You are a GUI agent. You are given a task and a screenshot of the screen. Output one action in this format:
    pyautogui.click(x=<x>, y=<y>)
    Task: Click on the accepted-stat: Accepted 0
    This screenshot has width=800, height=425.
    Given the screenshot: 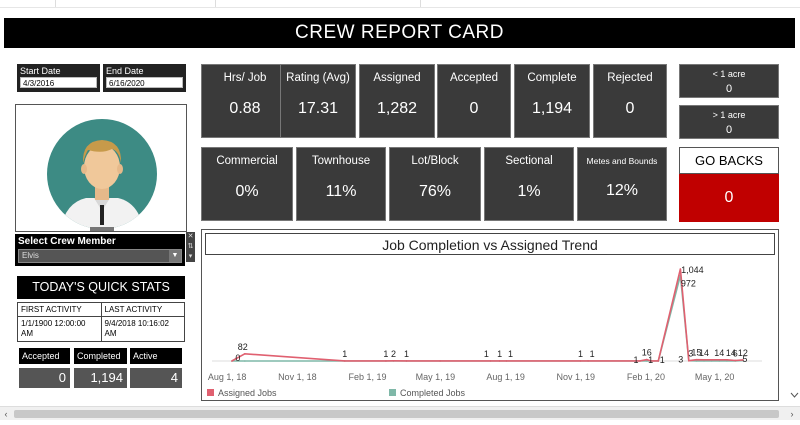 What is the action you would take?
    pyautogui.click(x=44, y=369)
    